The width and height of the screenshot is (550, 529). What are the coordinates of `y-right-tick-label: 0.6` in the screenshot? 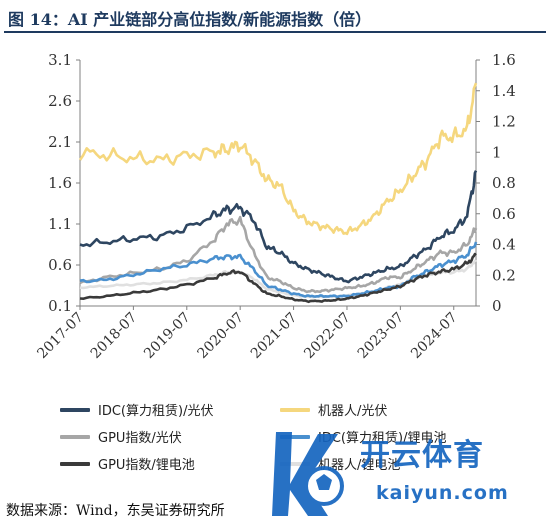 It's located at (504, 214).